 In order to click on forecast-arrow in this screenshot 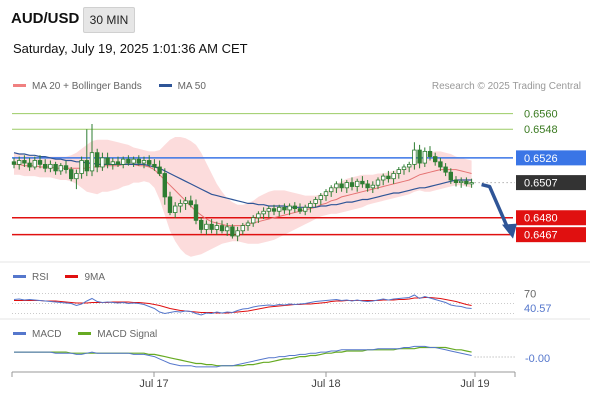, I will do `click(495, 206)`.